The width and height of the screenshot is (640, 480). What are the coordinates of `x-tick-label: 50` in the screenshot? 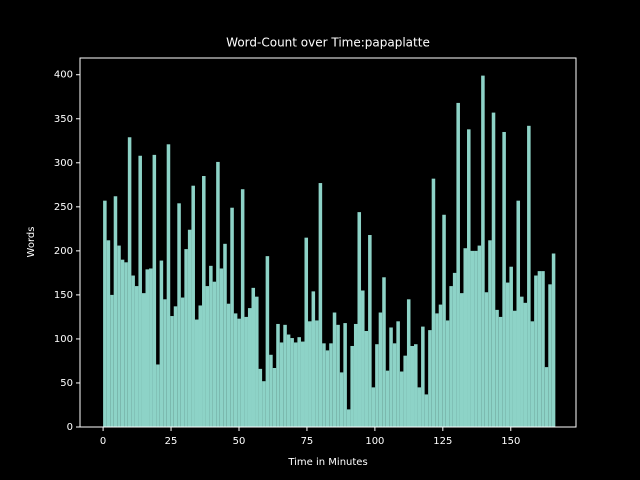 It's located at (239, 441).